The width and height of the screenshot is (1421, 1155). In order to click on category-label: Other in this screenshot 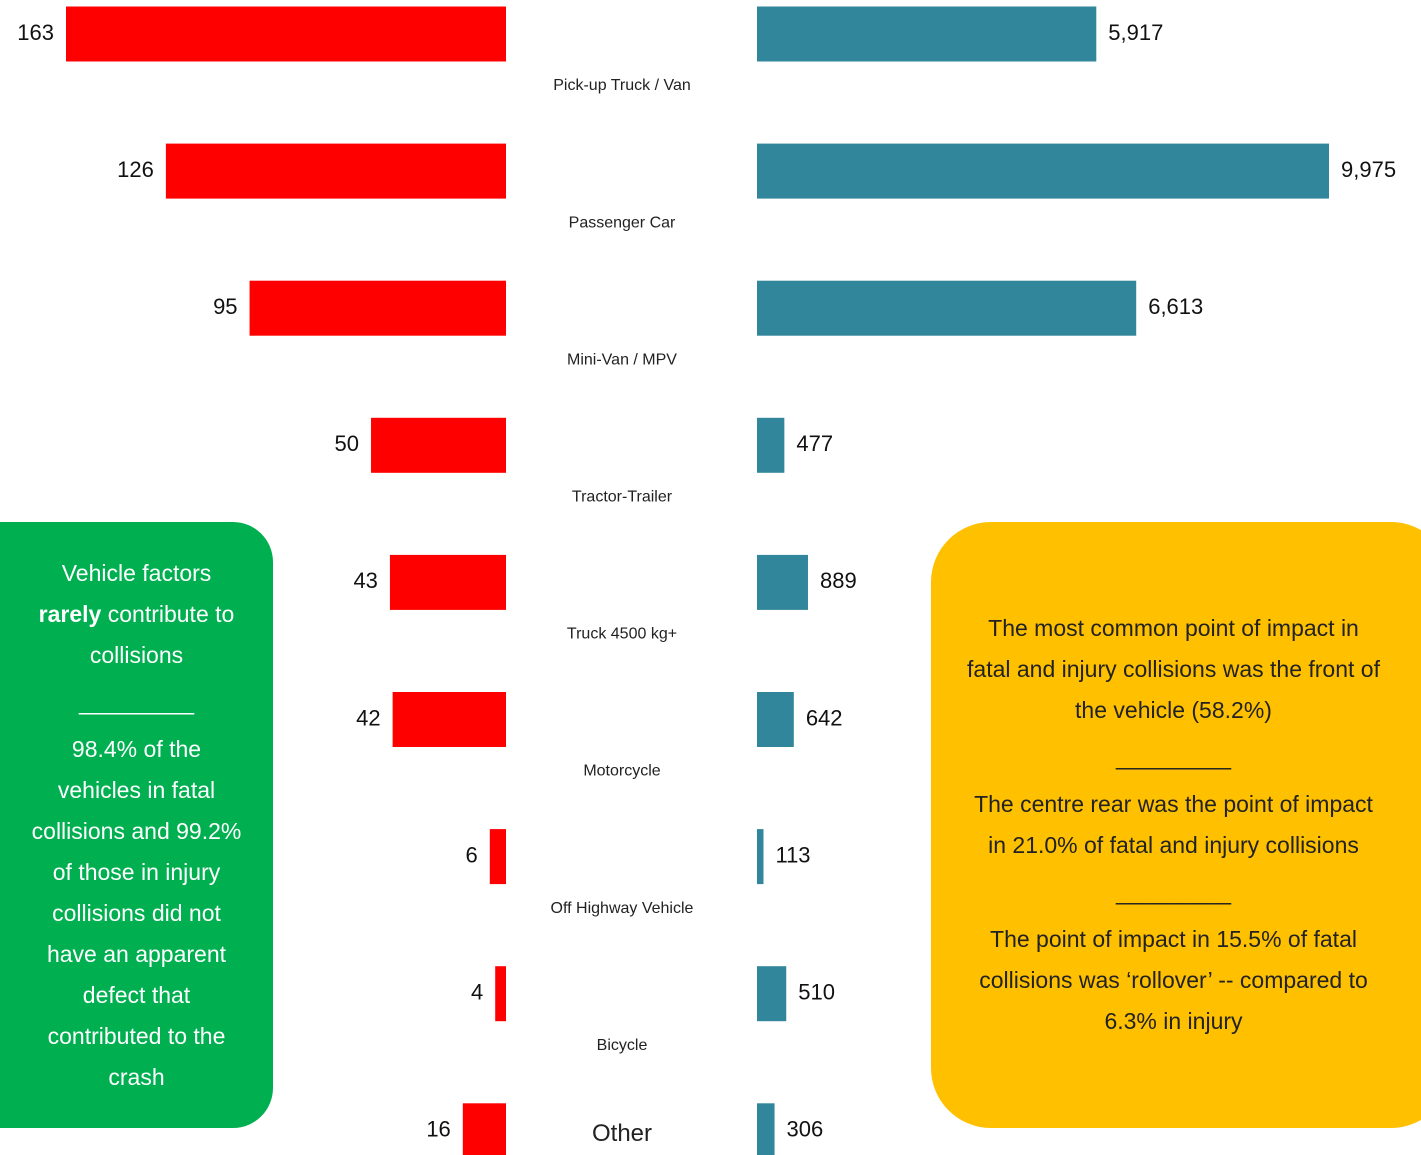, I will do `click(622, 1133)`.